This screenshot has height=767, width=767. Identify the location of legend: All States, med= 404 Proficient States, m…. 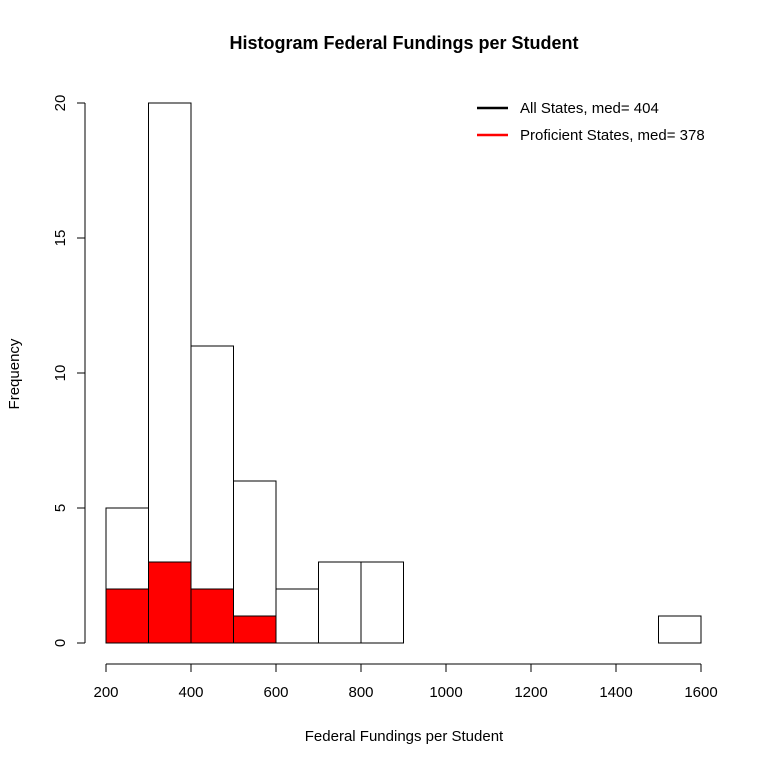
(591, 122).